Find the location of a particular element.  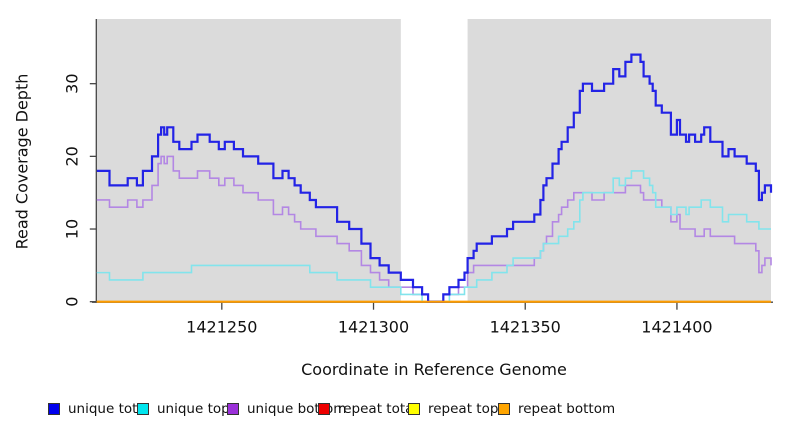

y-axis-title: Read Coverage Depth is located at coordinates (22, 161).